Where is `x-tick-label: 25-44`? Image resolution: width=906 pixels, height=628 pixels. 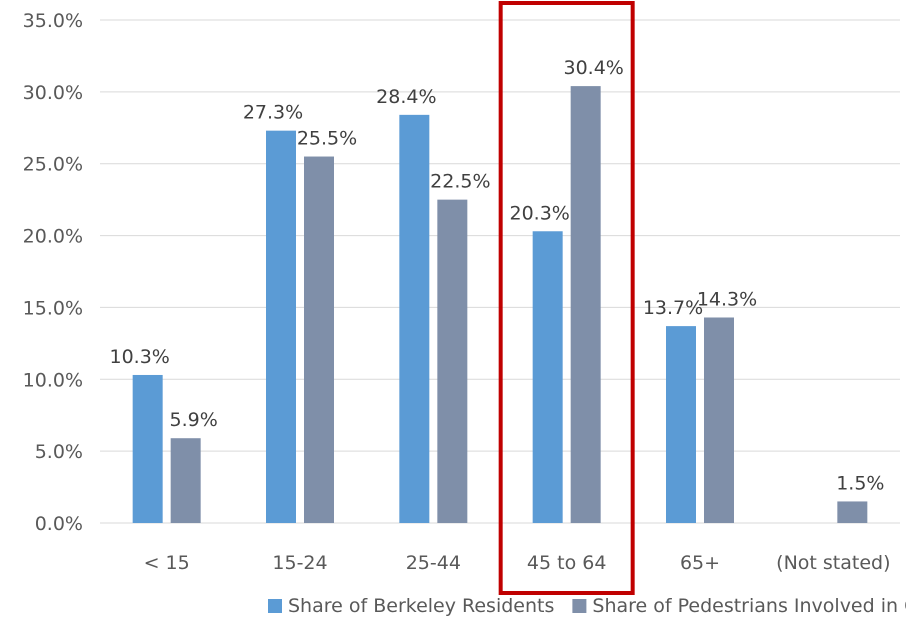
x-tick-label: 25-44 is located at coordinates (433, 563).